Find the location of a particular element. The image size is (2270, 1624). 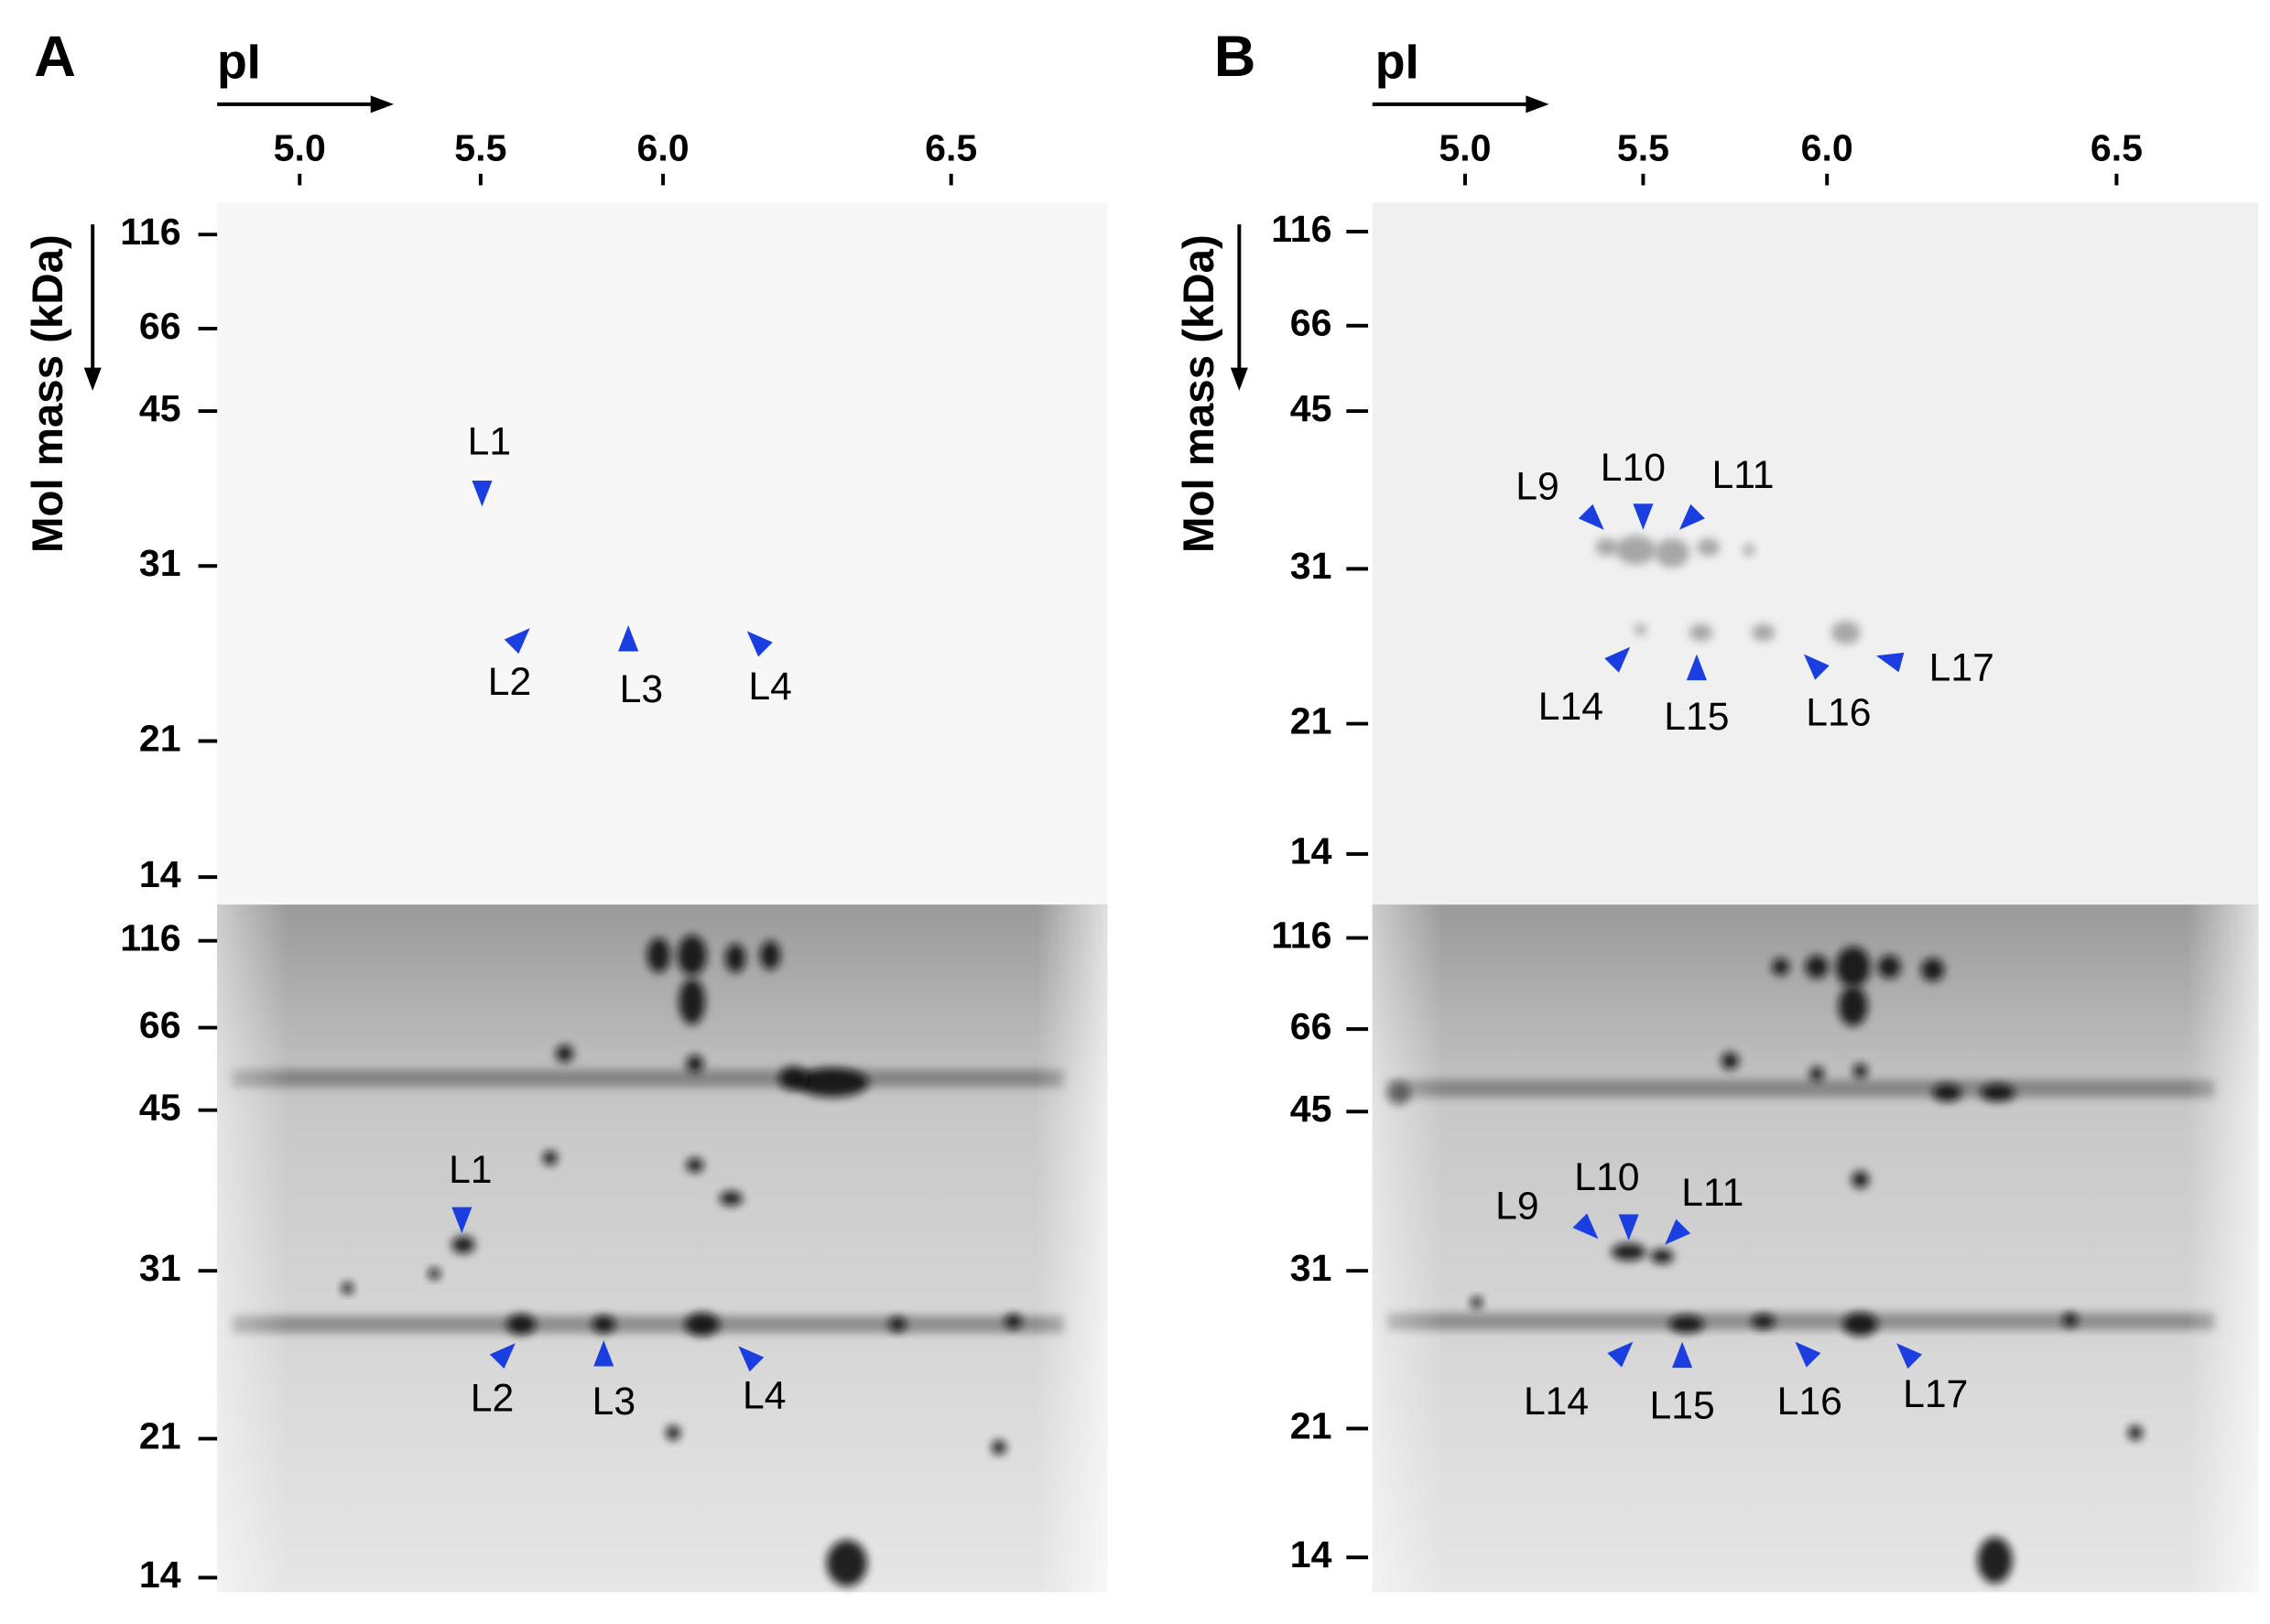

panel-letter: A is located at coordinates (55, 57).